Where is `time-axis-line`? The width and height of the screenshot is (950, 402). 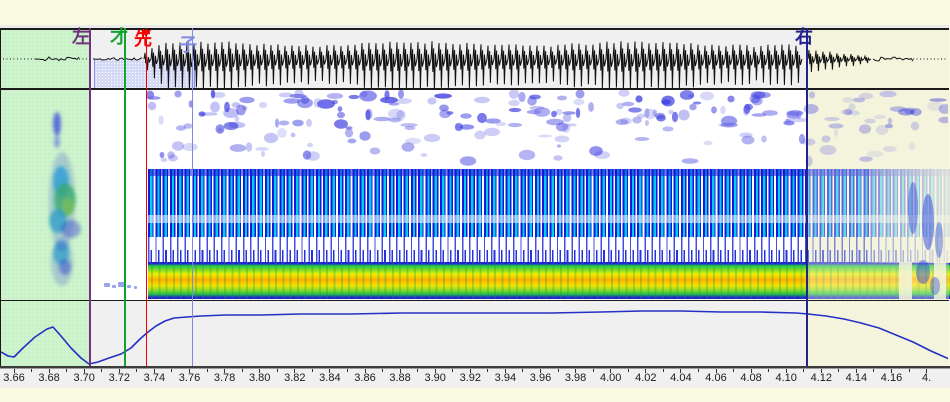 time-axis-line is located at coordinates (475, 367).